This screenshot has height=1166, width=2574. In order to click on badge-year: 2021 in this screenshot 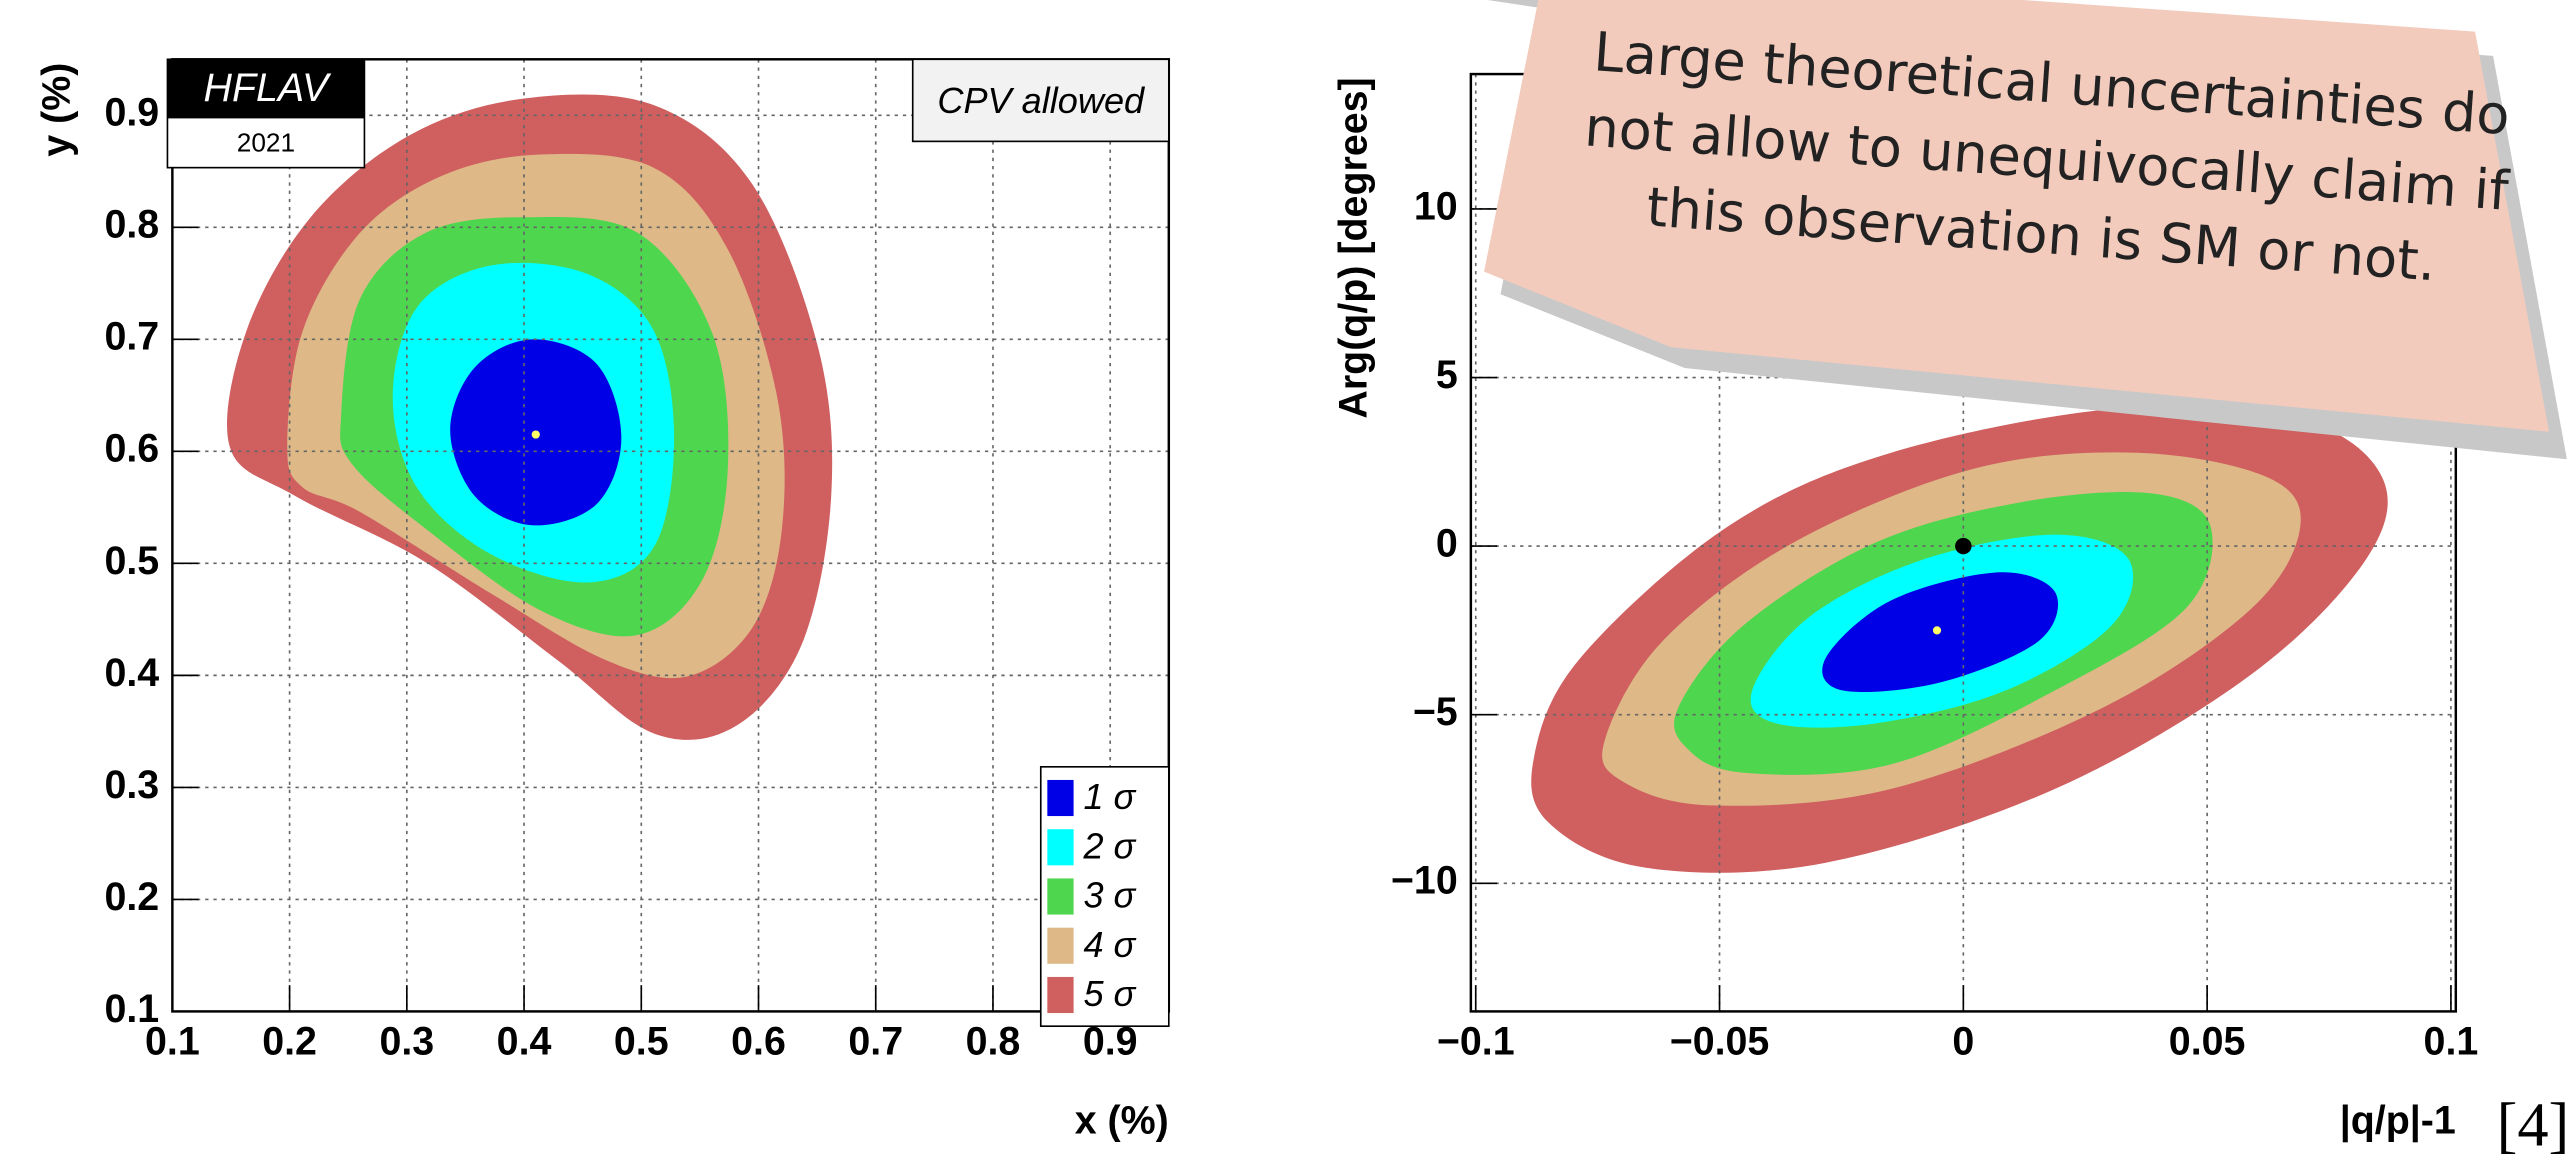, I will do `click(266, 143)`.